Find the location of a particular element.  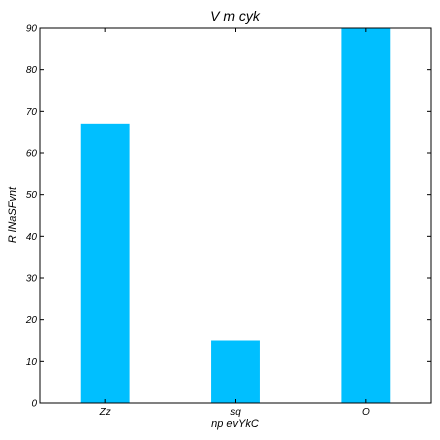

x-tick-label: O is located at coordinates (366, 412).